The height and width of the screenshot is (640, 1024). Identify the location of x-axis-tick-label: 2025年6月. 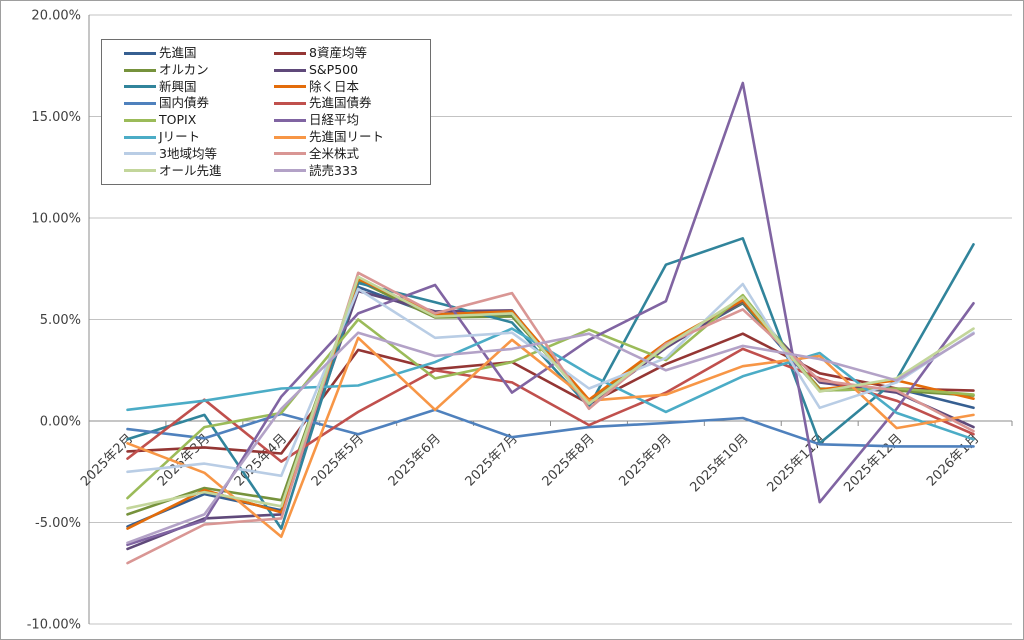
(415, 460).